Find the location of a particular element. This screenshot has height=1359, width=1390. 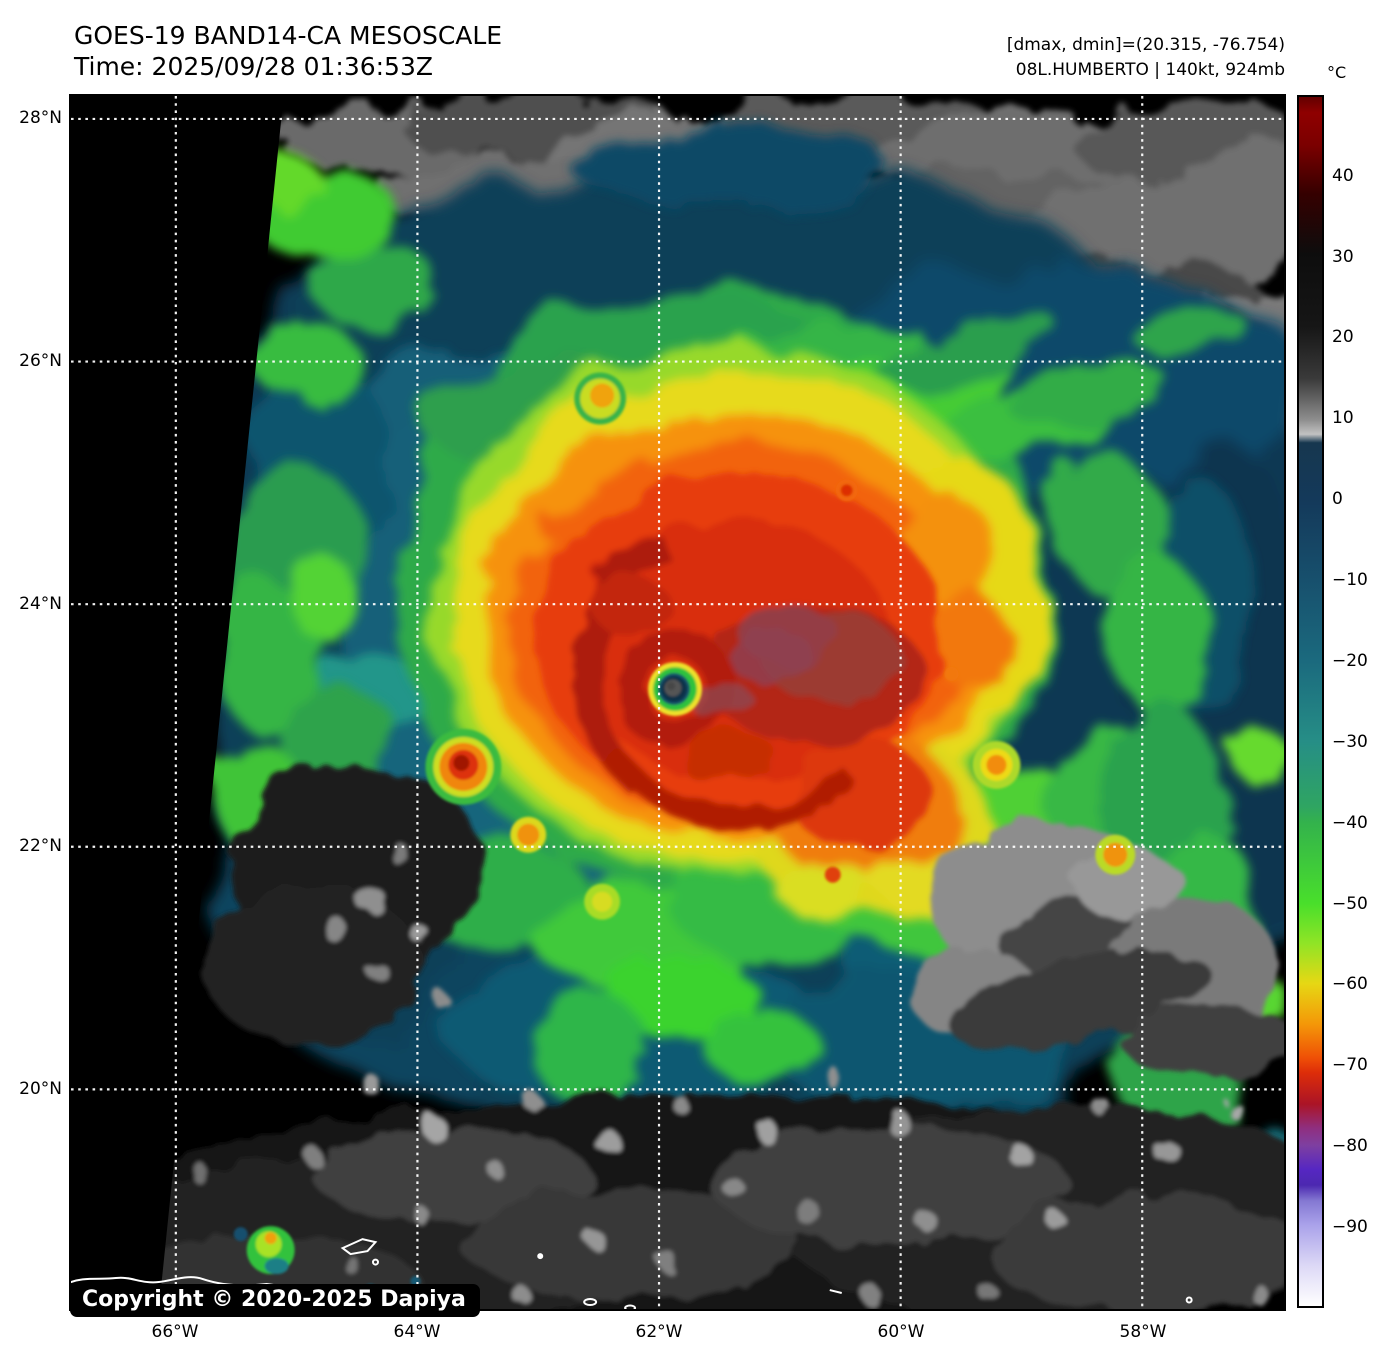

colorbar-tick-label: −90 is located at coordinates (1350, 1227).